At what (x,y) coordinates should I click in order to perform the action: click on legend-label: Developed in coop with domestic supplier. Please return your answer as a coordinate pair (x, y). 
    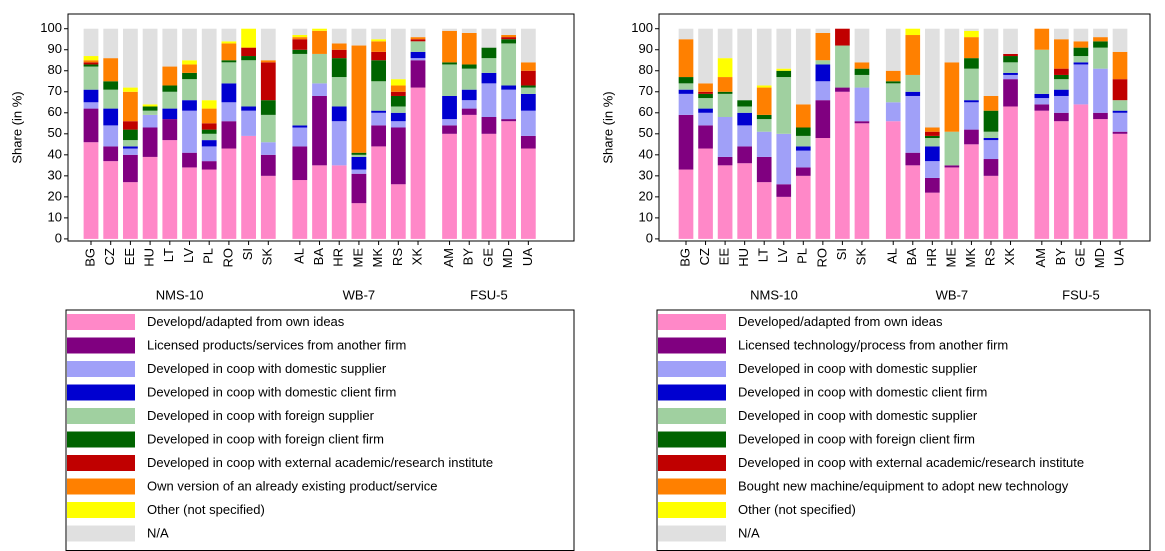
    Looking at the image, I should click on (267, 368).